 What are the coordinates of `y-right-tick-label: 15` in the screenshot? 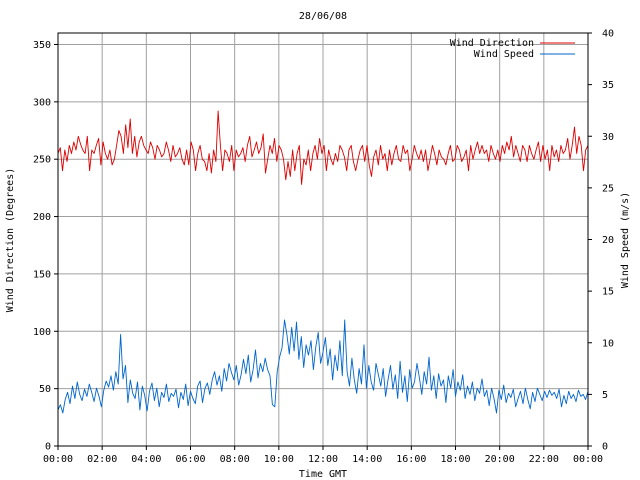 It's located at (608, 292).